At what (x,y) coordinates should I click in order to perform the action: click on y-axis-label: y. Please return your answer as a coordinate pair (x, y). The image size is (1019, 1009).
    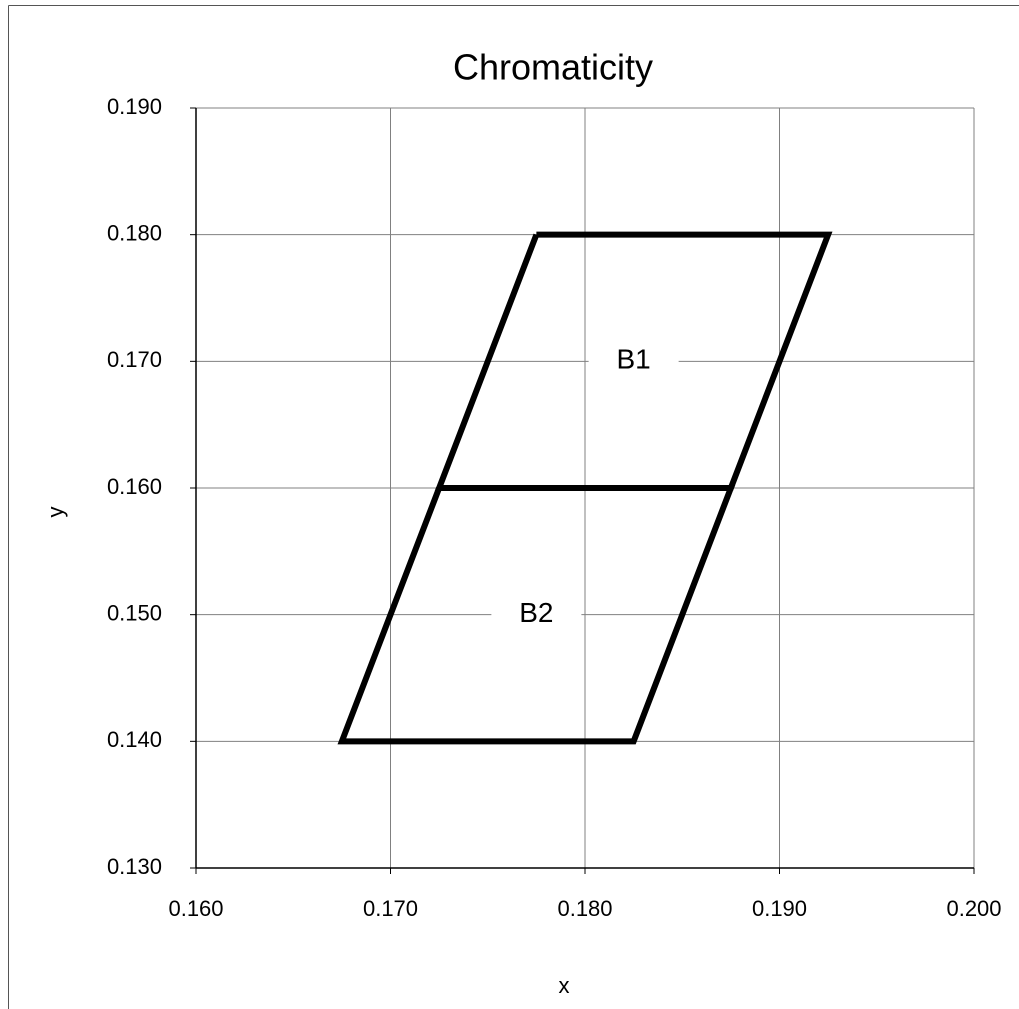
    Looking at the image, I should click on (55, 512).